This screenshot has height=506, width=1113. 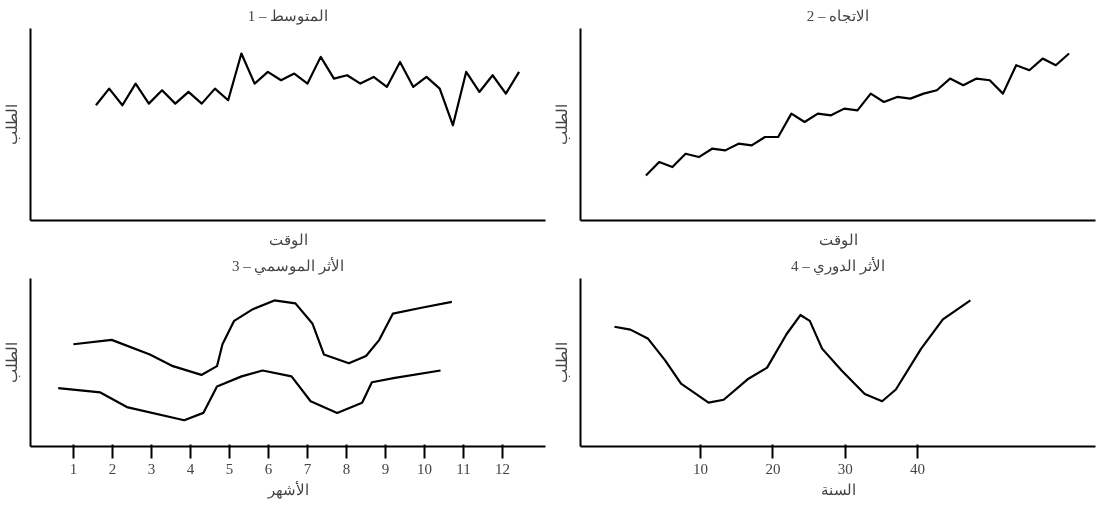 What do you see at coordinates (918, 468) in the screenshot?
I see `x-tick-label: 40` at bounding box center [918, 468].